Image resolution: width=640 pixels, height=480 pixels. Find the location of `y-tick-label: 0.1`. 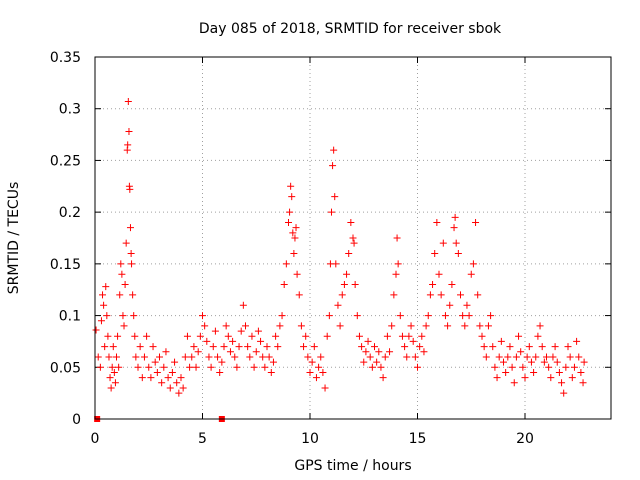

y-tick-label: 0.1 is located at coordinates (70, 317).